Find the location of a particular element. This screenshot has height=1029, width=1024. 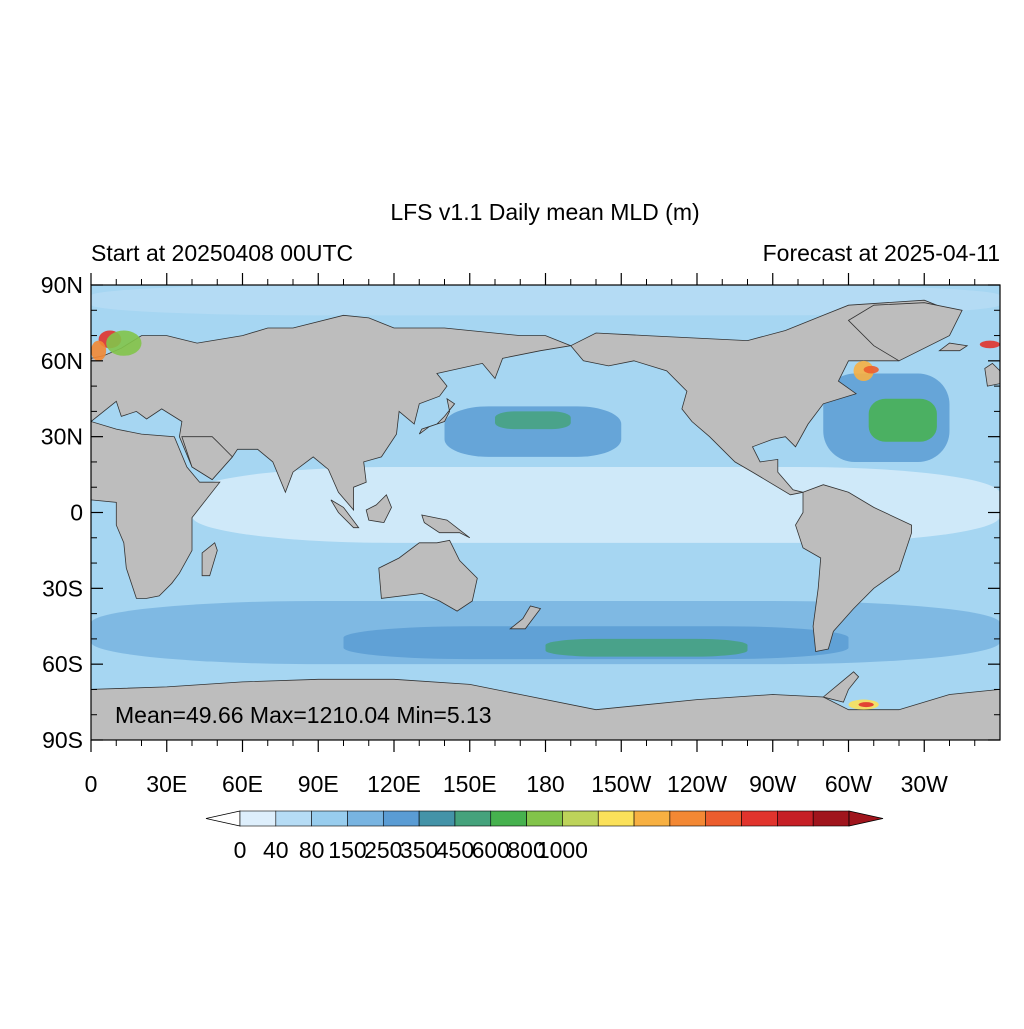

land-australia is located at coordinates (428, 575).